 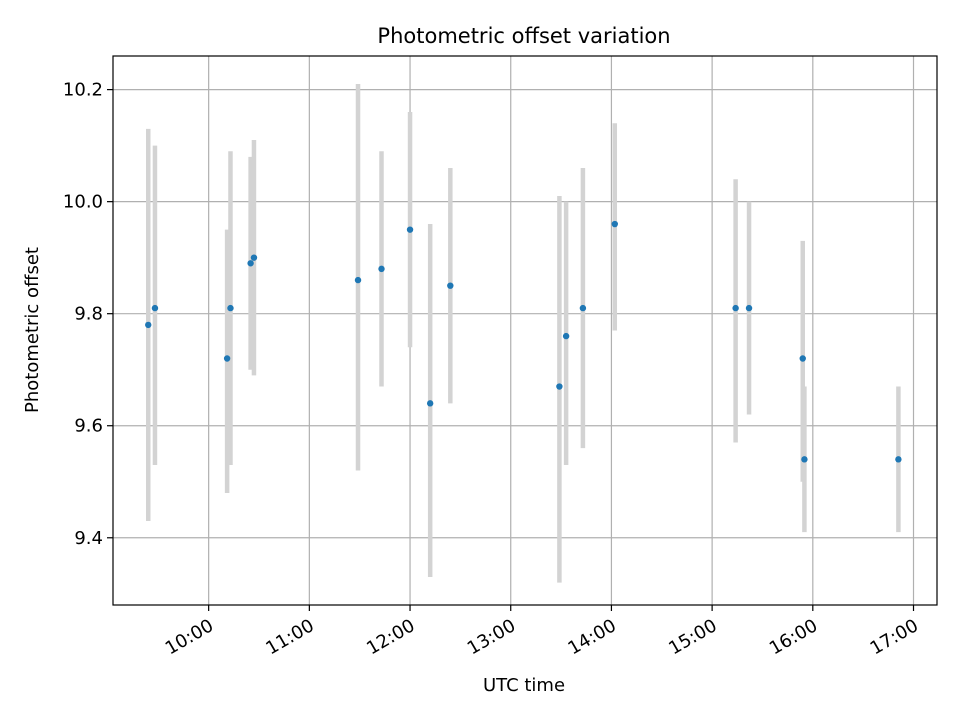 I want to click on y-axis-label: Photometric offset, so click(x=32, y=330).